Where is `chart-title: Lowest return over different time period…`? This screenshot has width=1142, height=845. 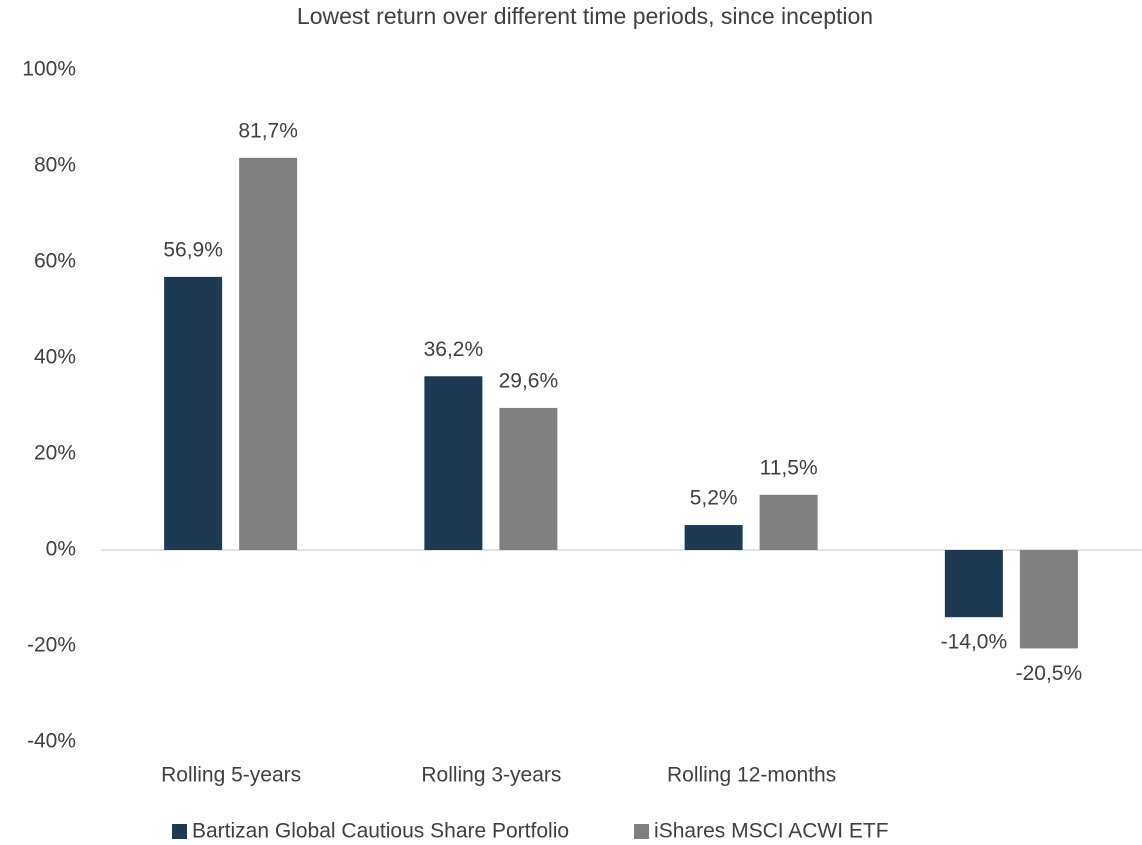 chart-title: Lowest return over different time period… is located at coordinates (585, 16).